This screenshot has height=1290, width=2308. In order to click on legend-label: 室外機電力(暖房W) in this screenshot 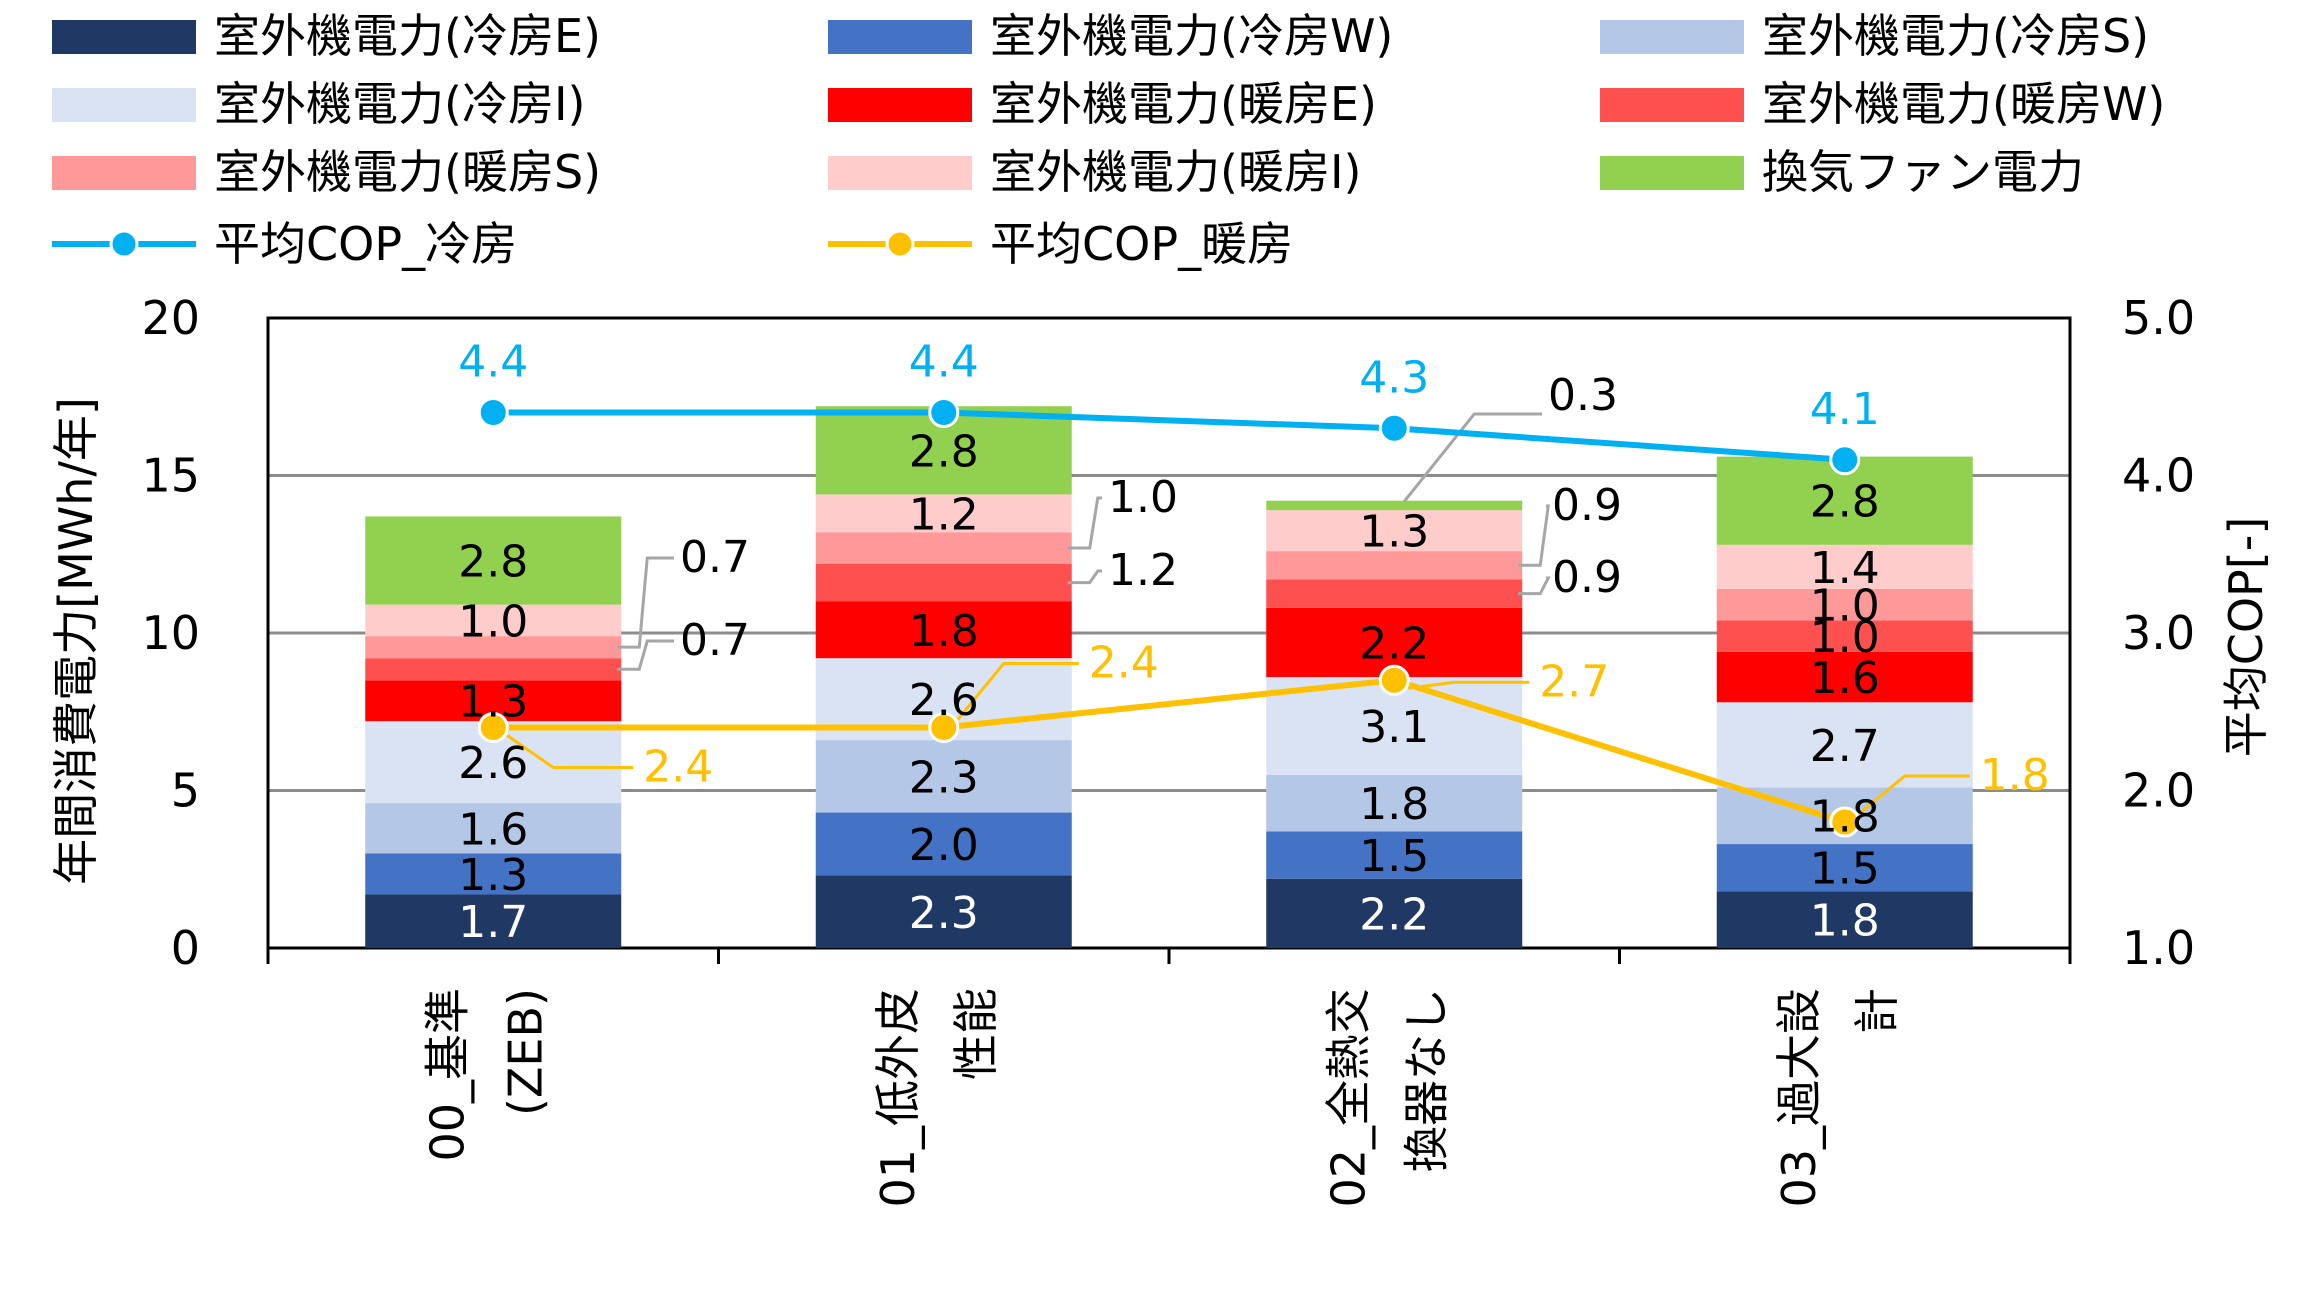, I will do `click(1963, 104)`.